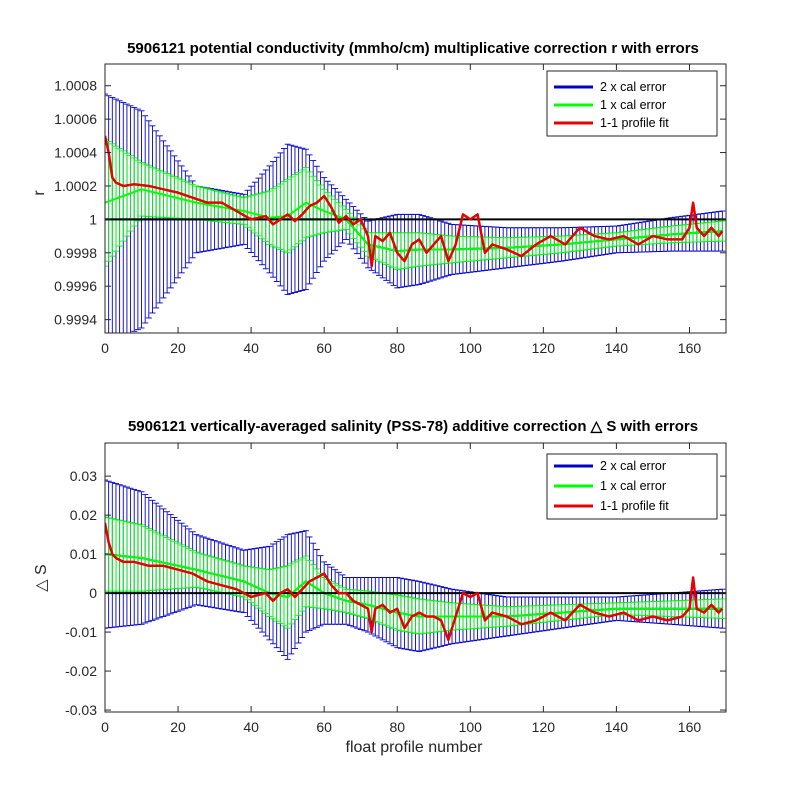  Describe the element at coordinates (93, 593) in the screenshot. I see `y-tick-label: 0` at that location.